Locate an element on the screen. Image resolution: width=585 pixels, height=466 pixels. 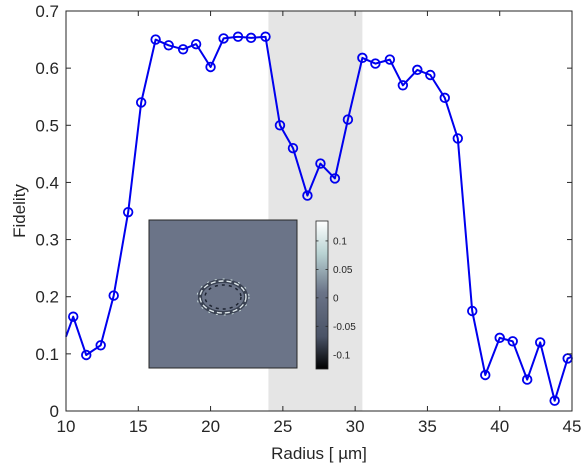
inset-colorbar: 0.1 0.05 0 -0.05 -0.1 is located at coordinates (335, 295).